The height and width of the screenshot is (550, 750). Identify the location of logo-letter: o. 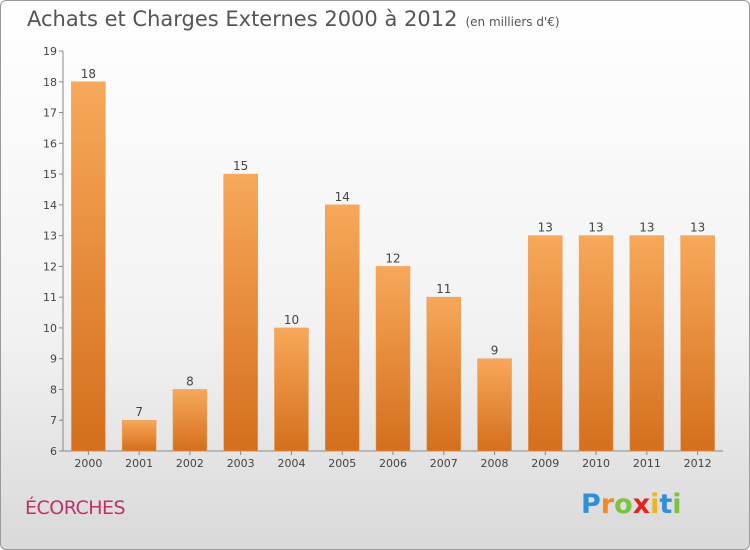
(623, 504).